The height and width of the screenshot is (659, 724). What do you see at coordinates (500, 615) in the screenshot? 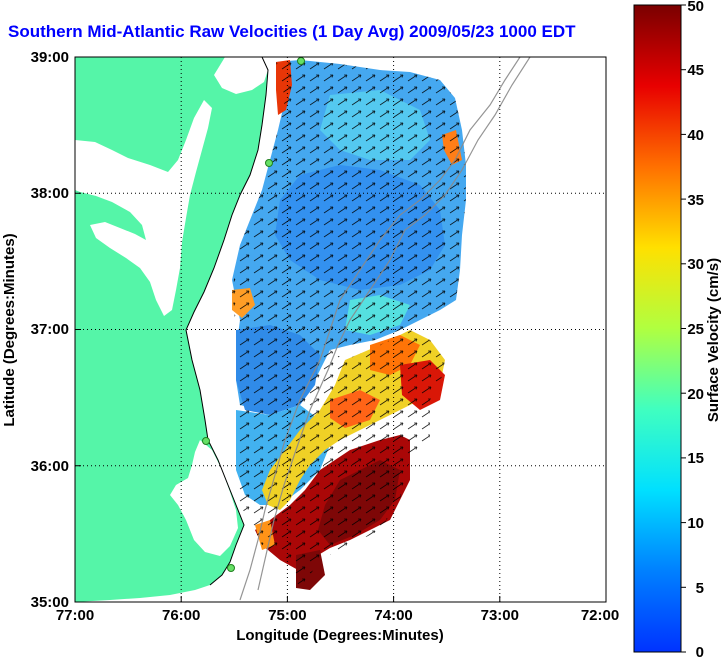
I see `x-tick-label: 73:00` at bounding box center [500, 615].